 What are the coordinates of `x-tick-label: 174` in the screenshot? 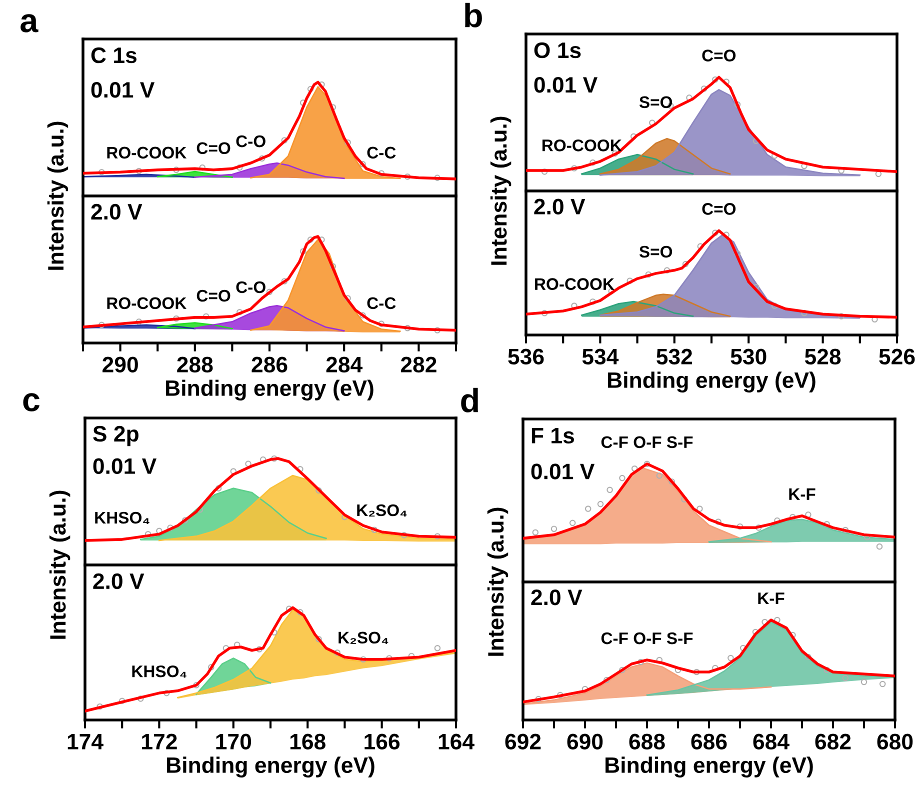 It's located at (86, 742).